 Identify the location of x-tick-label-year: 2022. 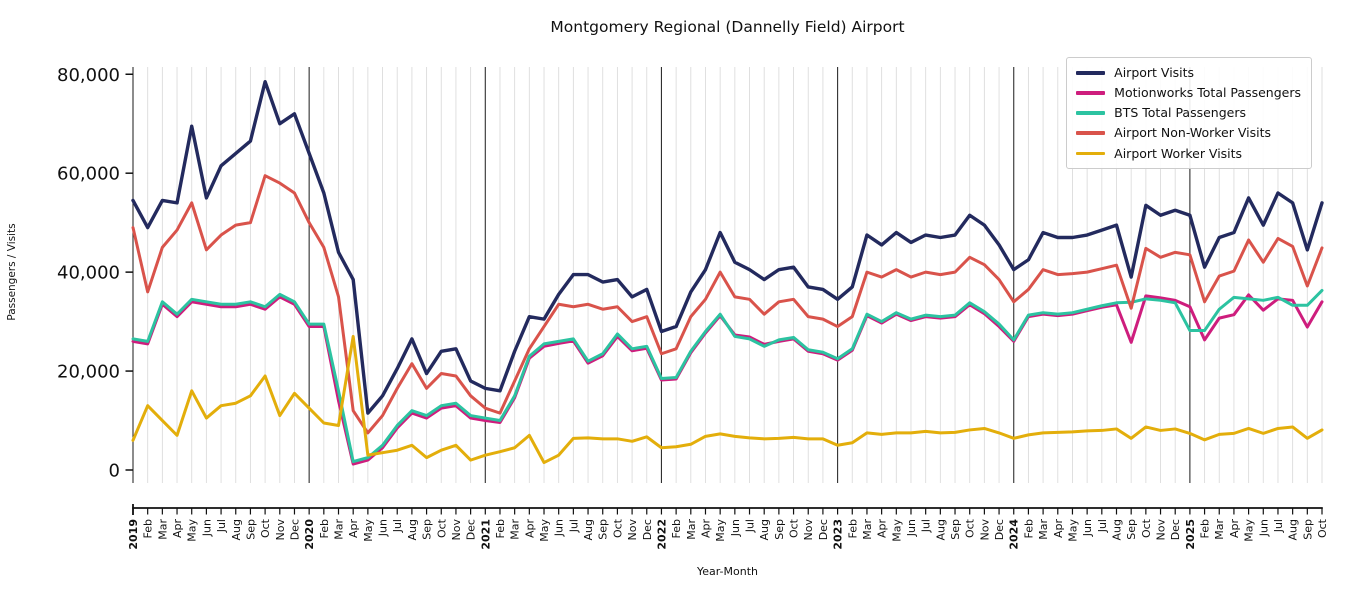
(661, 534).